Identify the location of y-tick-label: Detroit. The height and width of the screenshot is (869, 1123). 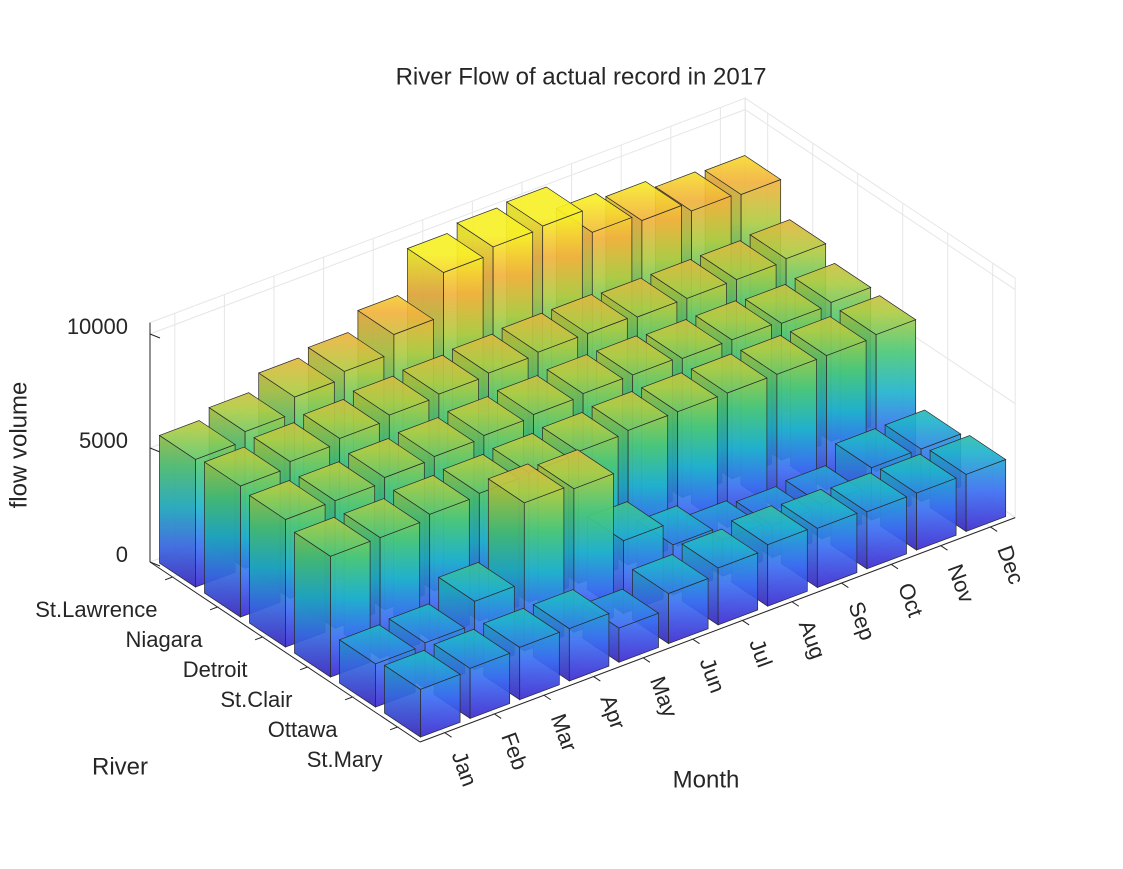
(215, 669).